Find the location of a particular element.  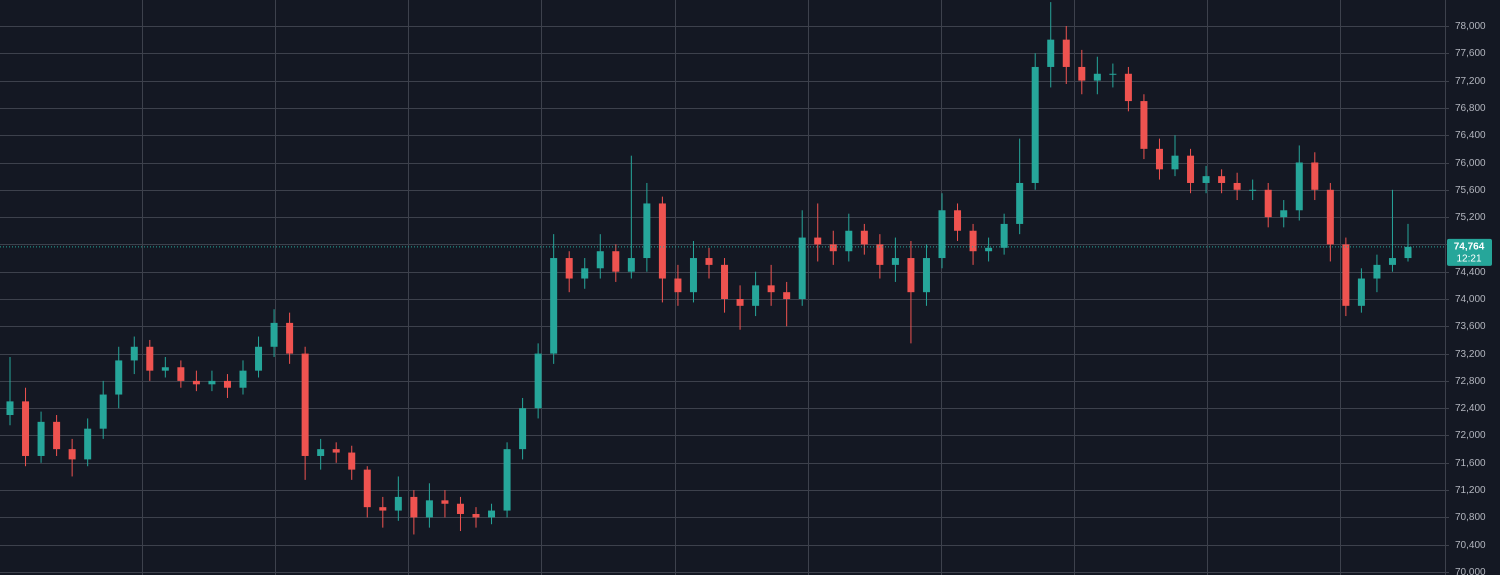

y-tick-label: 75,200 is located at coordinates (1470, 217).